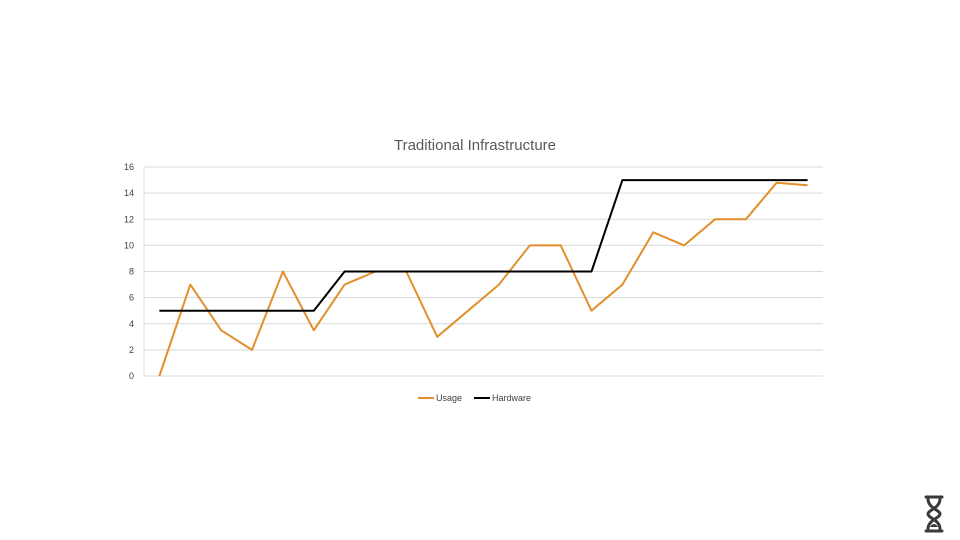 This screenshot has height=540, width=960. Describe the element at coordinates (131, 350) in the screenshot. I see `y-tick-label: 2` at that location.